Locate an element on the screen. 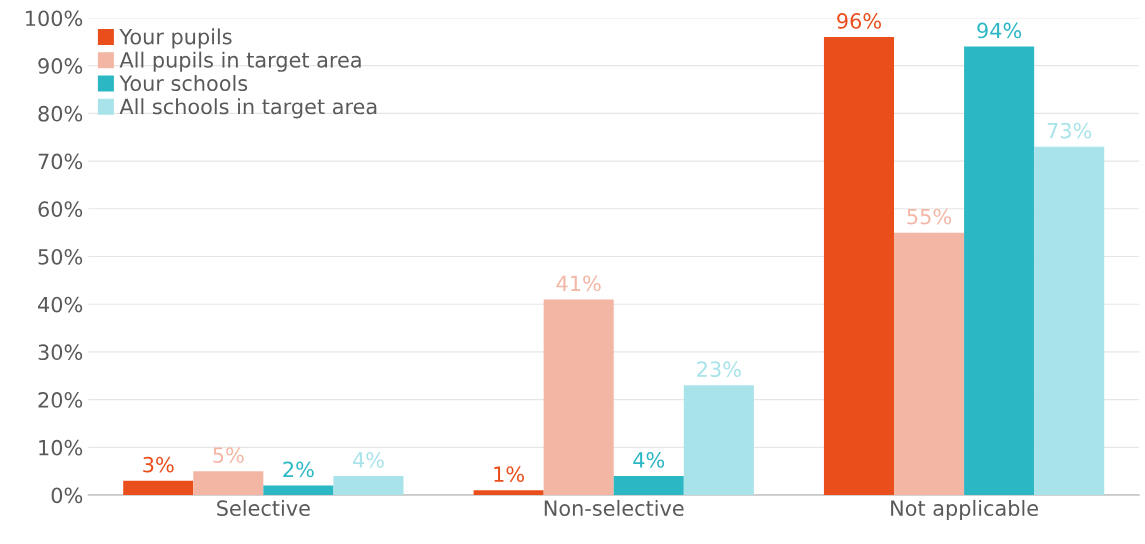 The height and width of the screenshot is (544, 1145). data-label: 1% is located at coordinates (509, 474).